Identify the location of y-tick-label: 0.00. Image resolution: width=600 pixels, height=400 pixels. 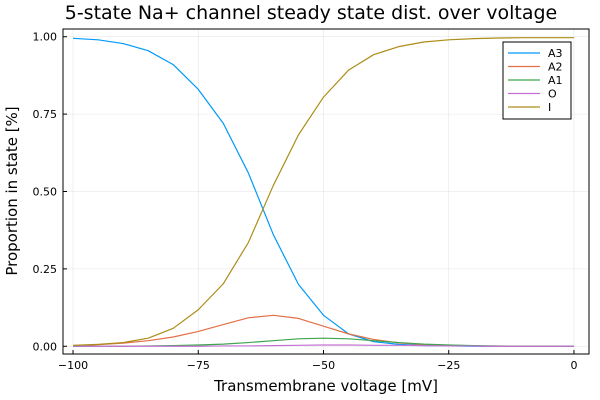
(45, 346).